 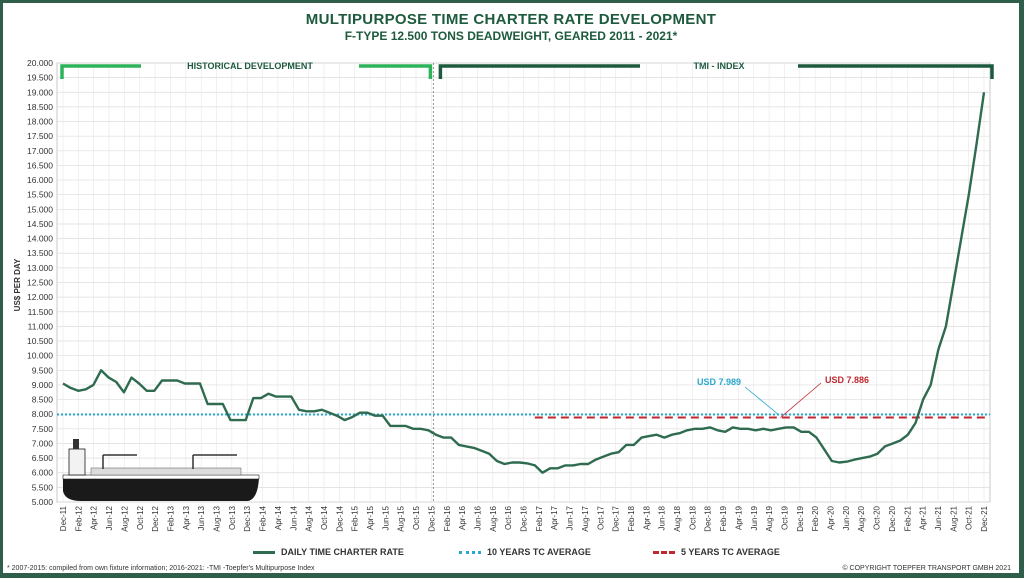 What do you see at coordinates (43, 487) in the screenshot?
I see `y-tick-label: 5.500` at bounding box center [43, 487].